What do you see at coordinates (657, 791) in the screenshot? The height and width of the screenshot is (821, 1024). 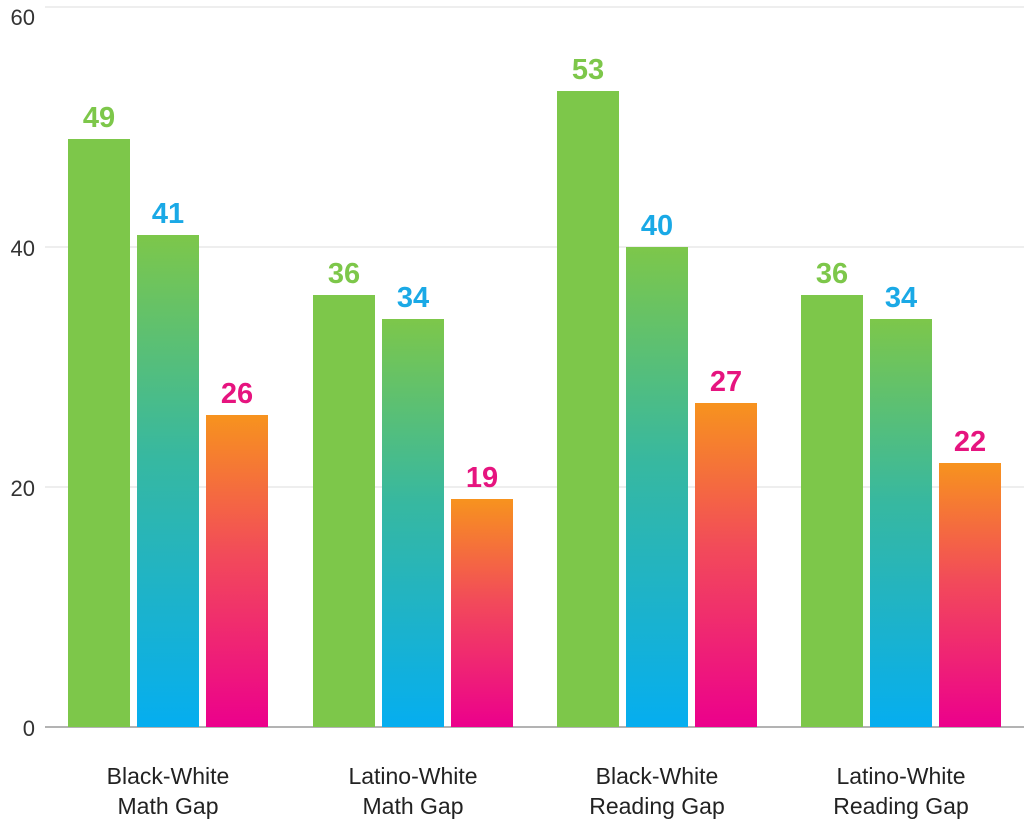 I see `category-label: Black-White Reading Gap` at bounding box center [657, 791].